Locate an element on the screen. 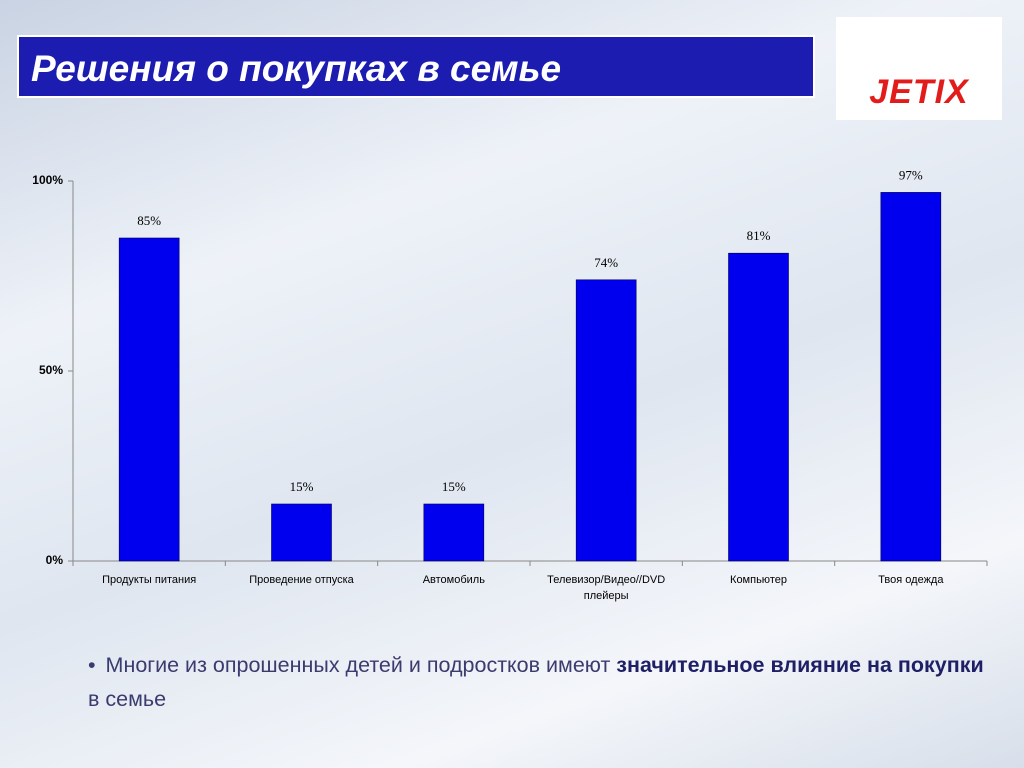  text: в семье is located at coordinates (127, 699).